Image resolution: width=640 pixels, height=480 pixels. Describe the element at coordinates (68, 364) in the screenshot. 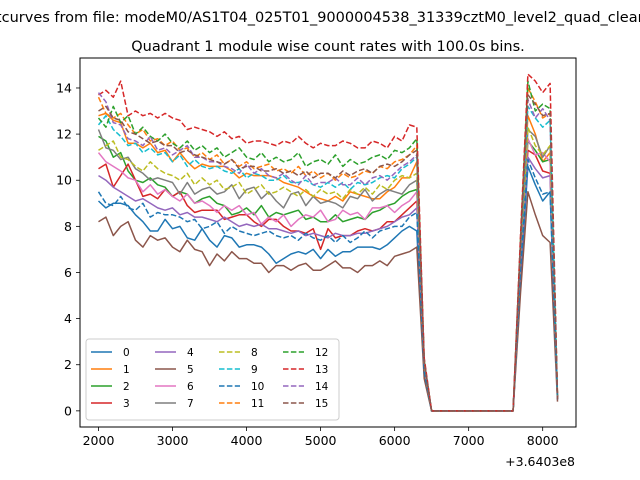

I see `y-tick-label: 2` at that location.